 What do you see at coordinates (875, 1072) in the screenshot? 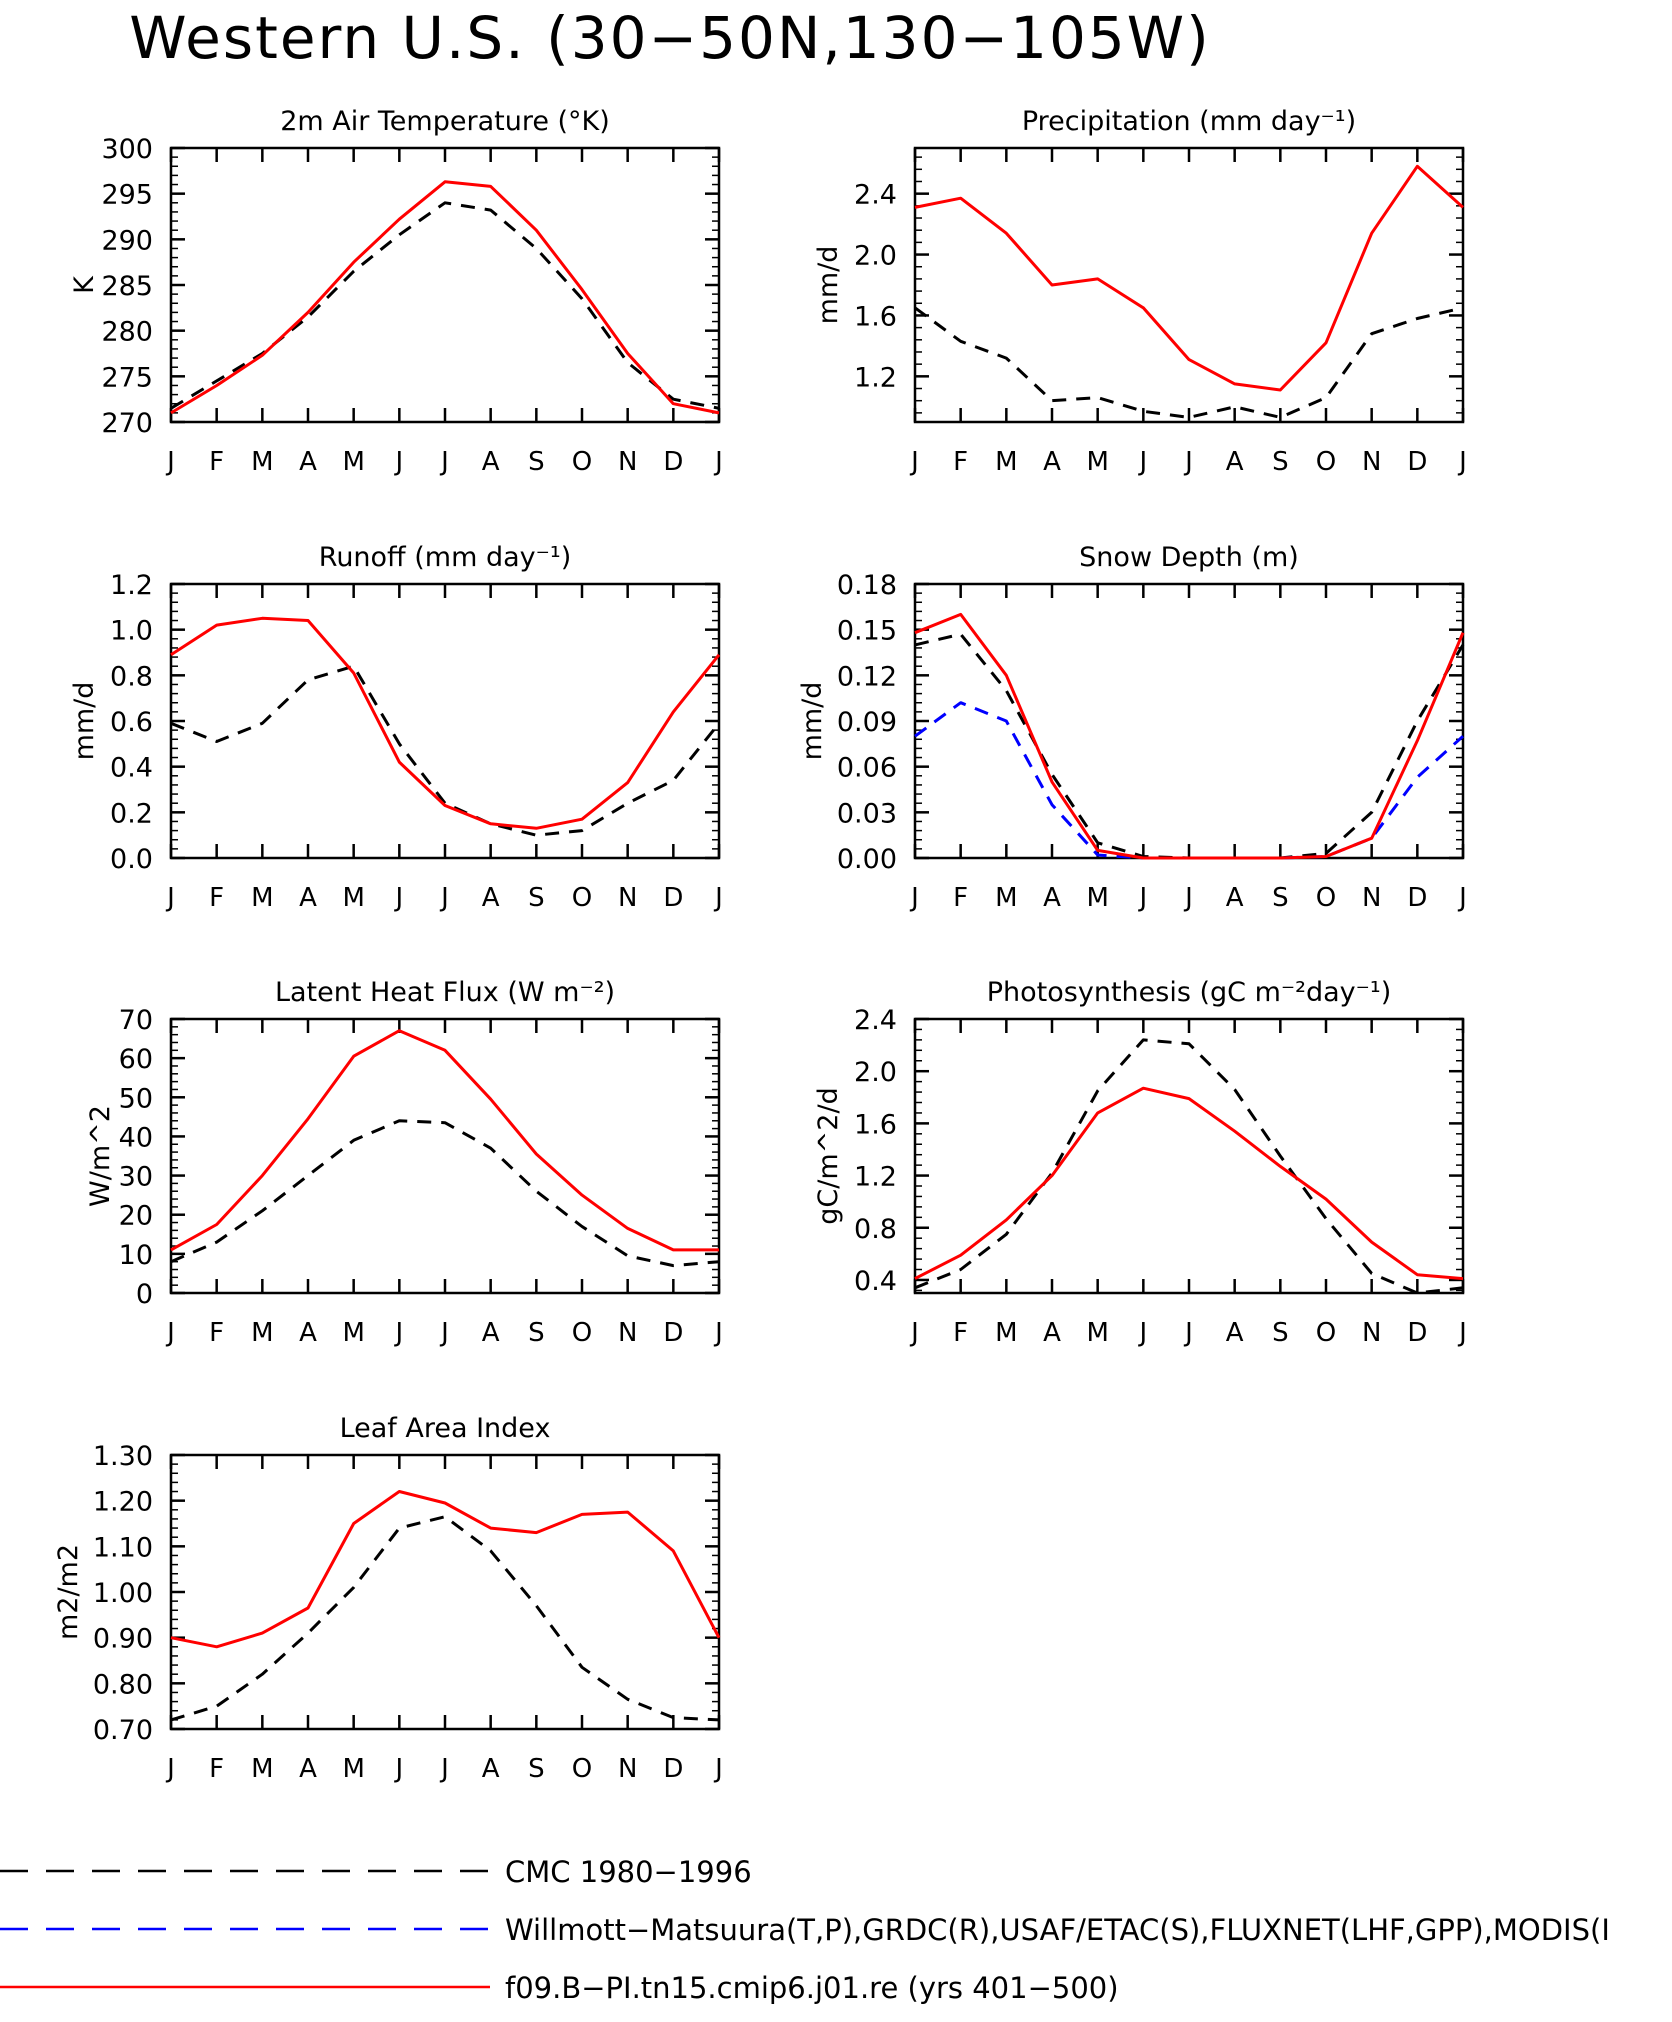
I see `y-tick-label: 2.0` at bounding box center [875, 1072].